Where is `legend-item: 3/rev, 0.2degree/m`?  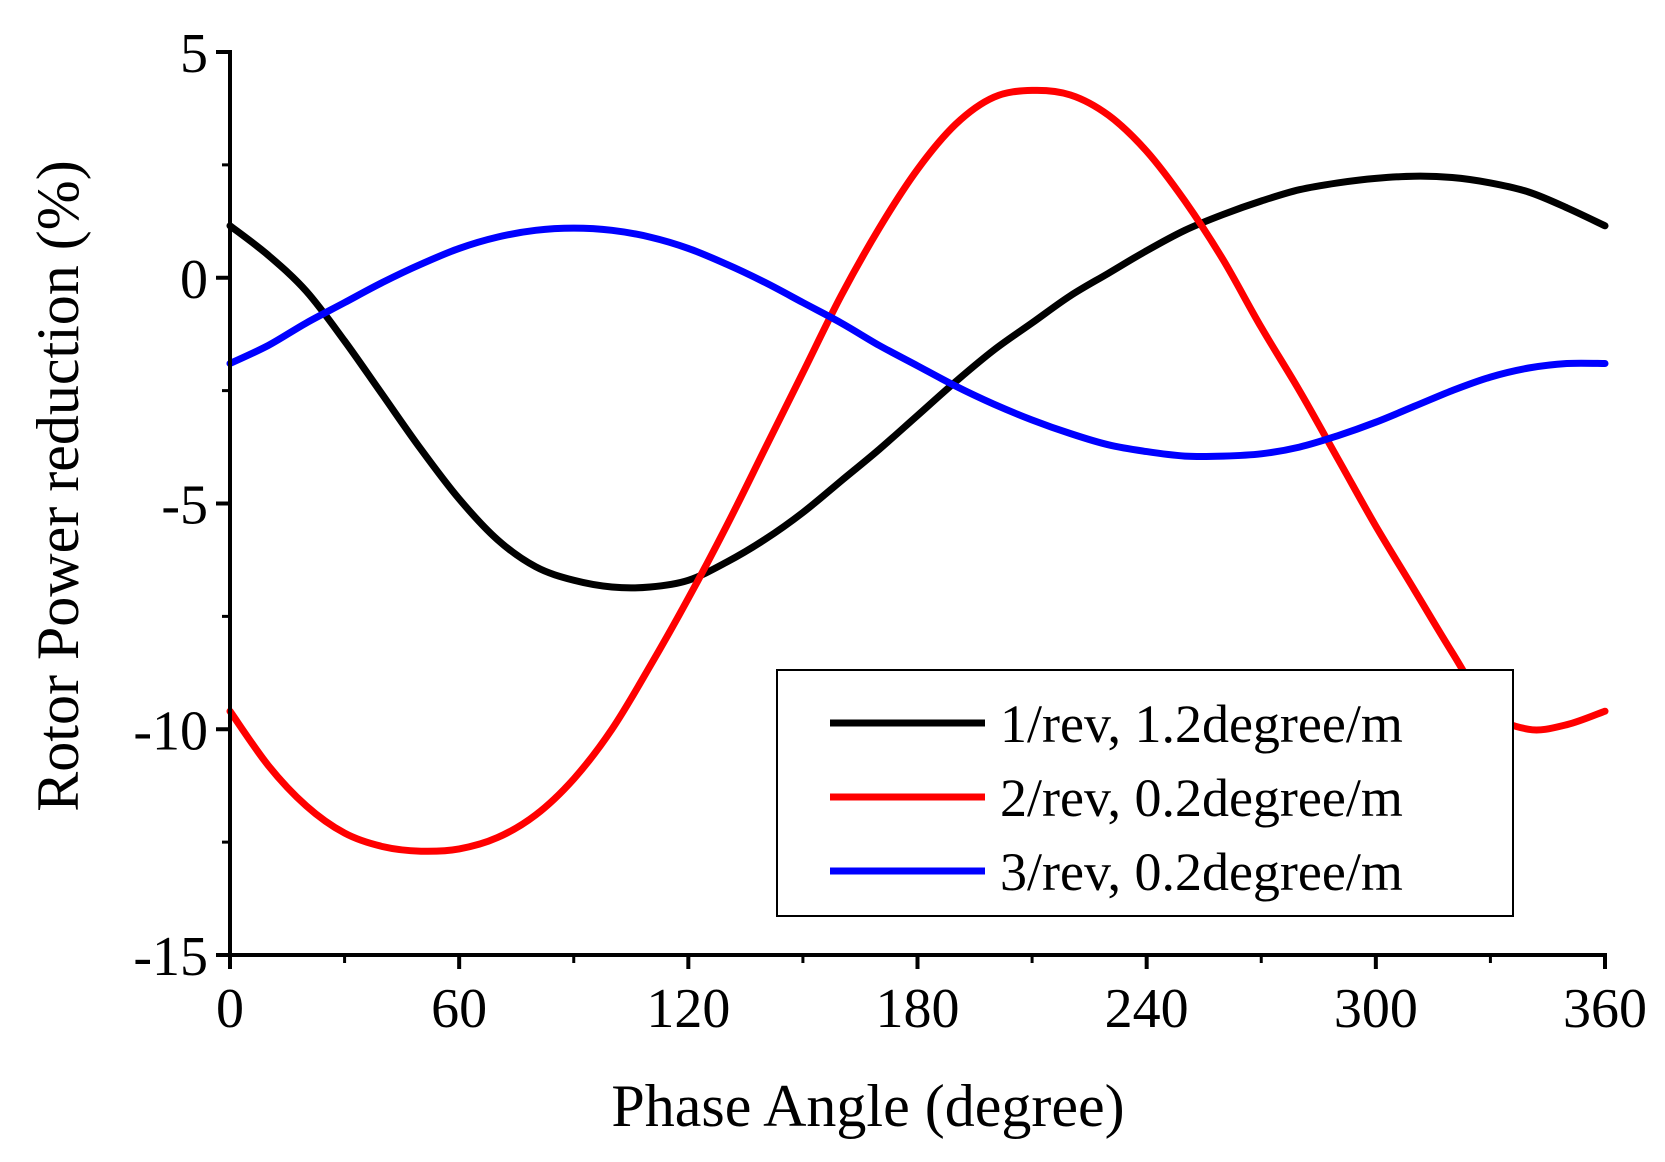 legend-item: 3/rev, 0.2degree/m is located at coordinates (1116, 872).